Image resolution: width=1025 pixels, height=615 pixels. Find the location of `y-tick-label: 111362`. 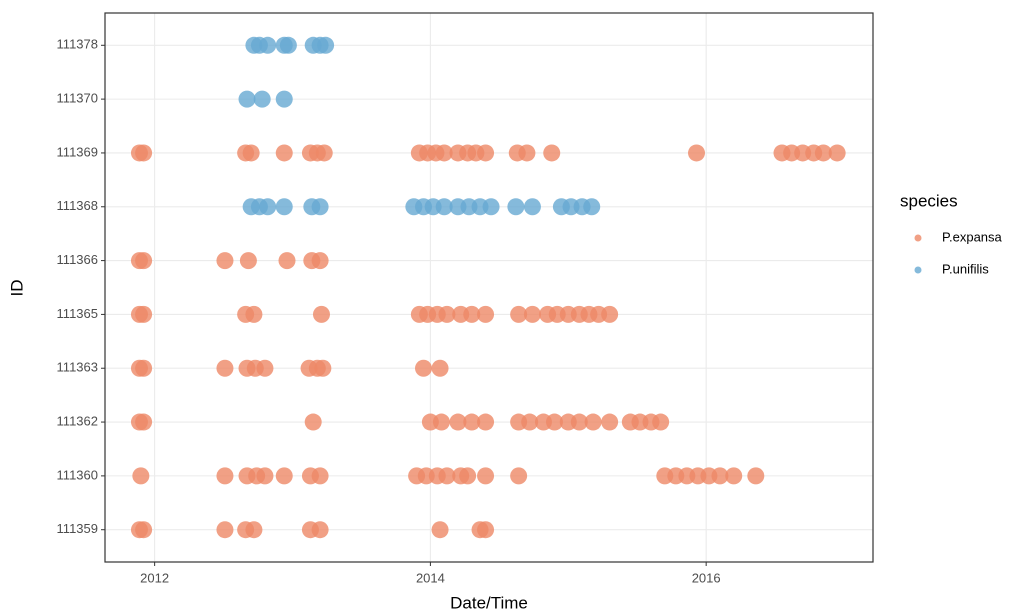

y-tick-label: 111362 is located at coordinates (77, 420).